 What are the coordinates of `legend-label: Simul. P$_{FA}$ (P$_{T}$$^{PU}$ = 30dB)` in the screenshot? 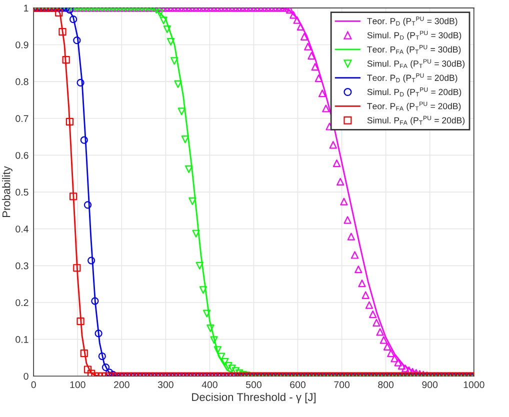 It's located at (416, 63).